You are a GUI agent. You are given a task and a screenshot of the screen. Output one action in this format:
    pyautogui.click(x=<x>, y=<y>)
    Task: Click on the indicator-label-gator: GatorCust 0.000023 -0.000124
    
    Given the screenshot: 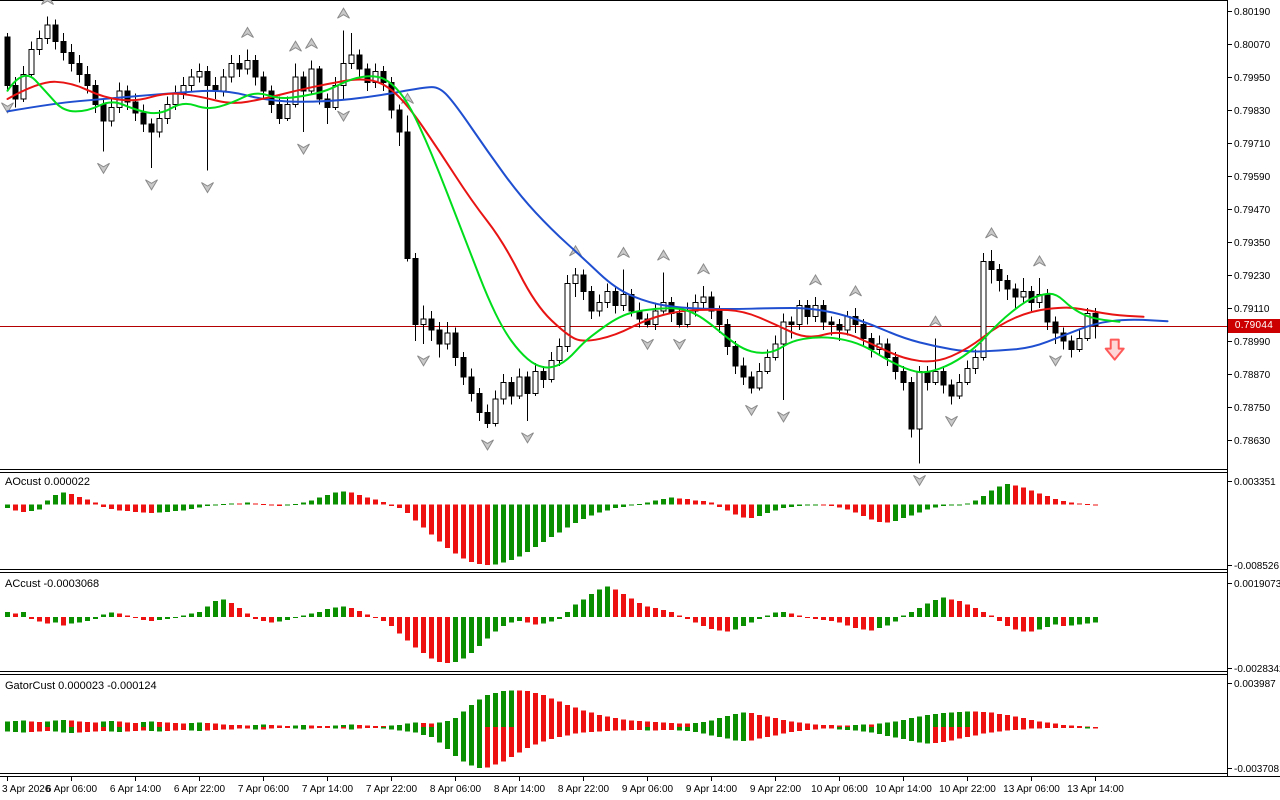 What is the action you would take?
    pyautogui.click(x=81, y=686)
    